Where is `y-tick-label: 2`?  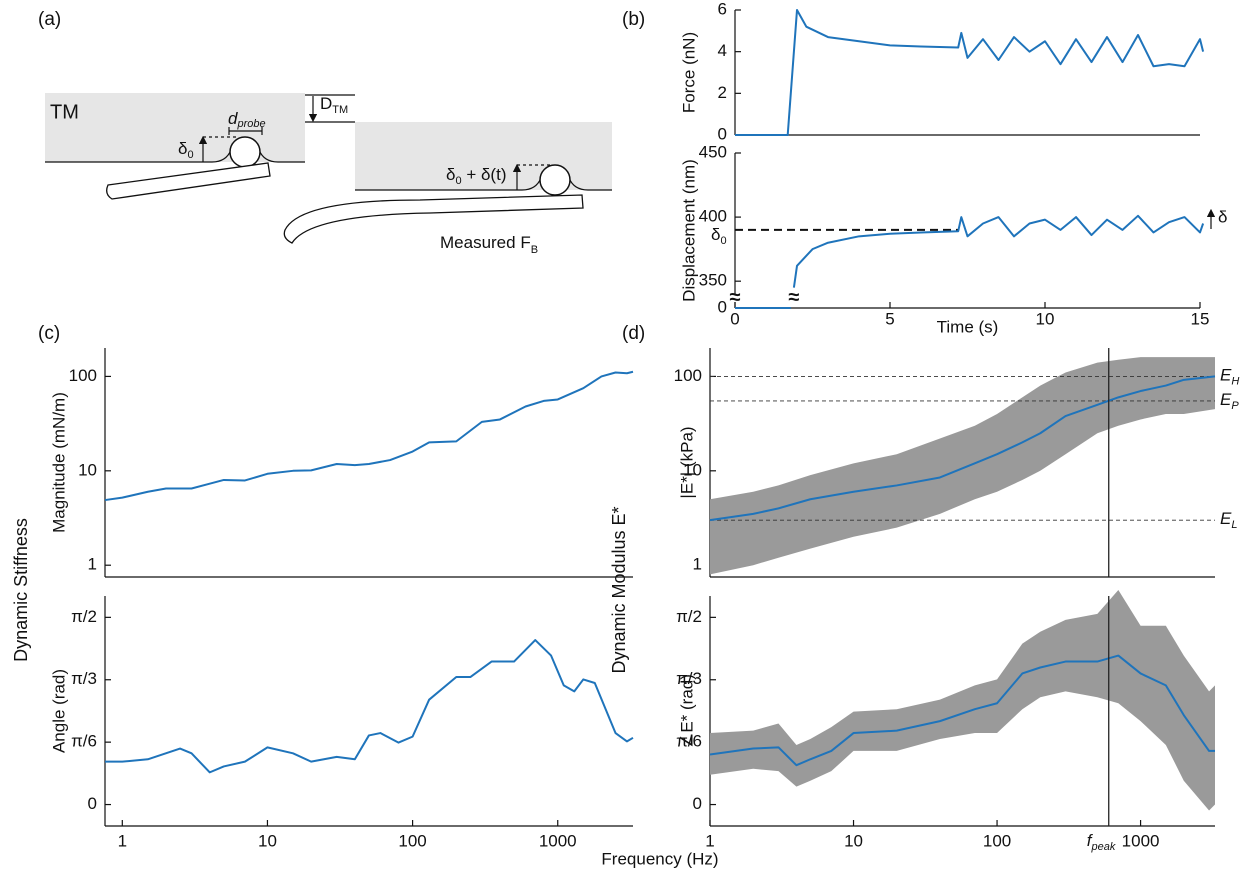 y-tick-label: 2 is located at coordinates (722, 92).